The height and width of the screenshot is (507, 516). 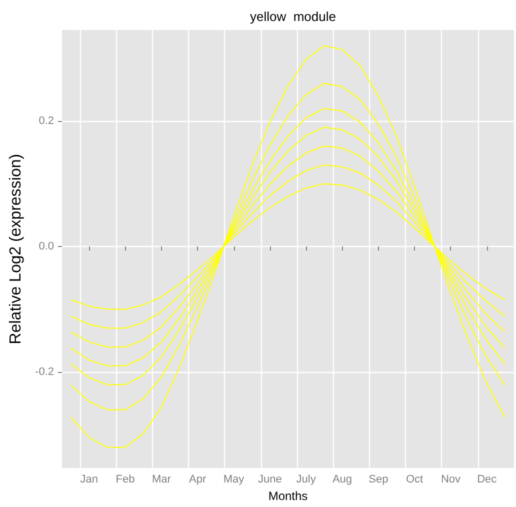 I want to click on y-axis-title: Relative Log2 (expression), so click(x=16, y=249).